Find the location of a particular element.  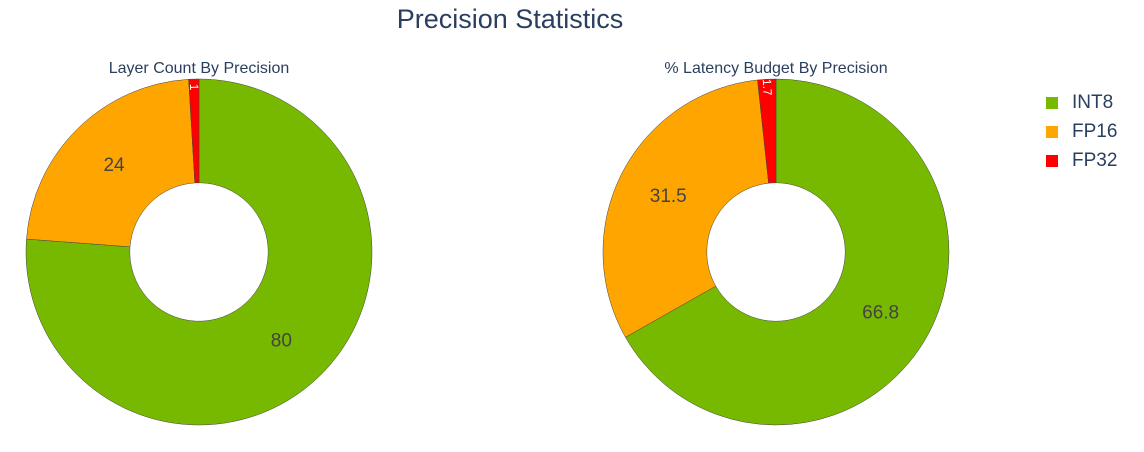

legend: INT8 FP16 FP32 is located at coordinates (1081, 131).